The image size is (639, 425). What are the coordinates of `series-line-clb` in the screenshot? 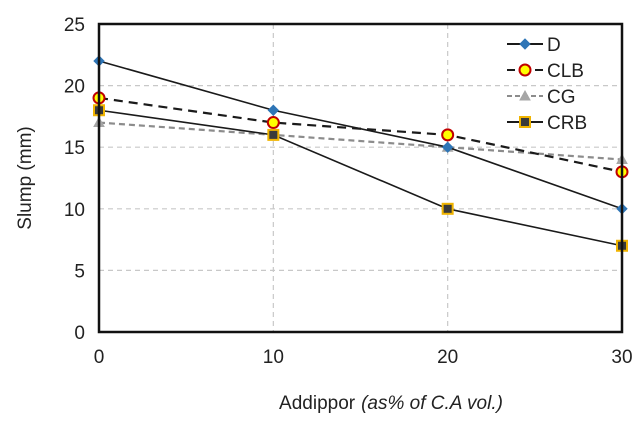 It's located at (360, 134).